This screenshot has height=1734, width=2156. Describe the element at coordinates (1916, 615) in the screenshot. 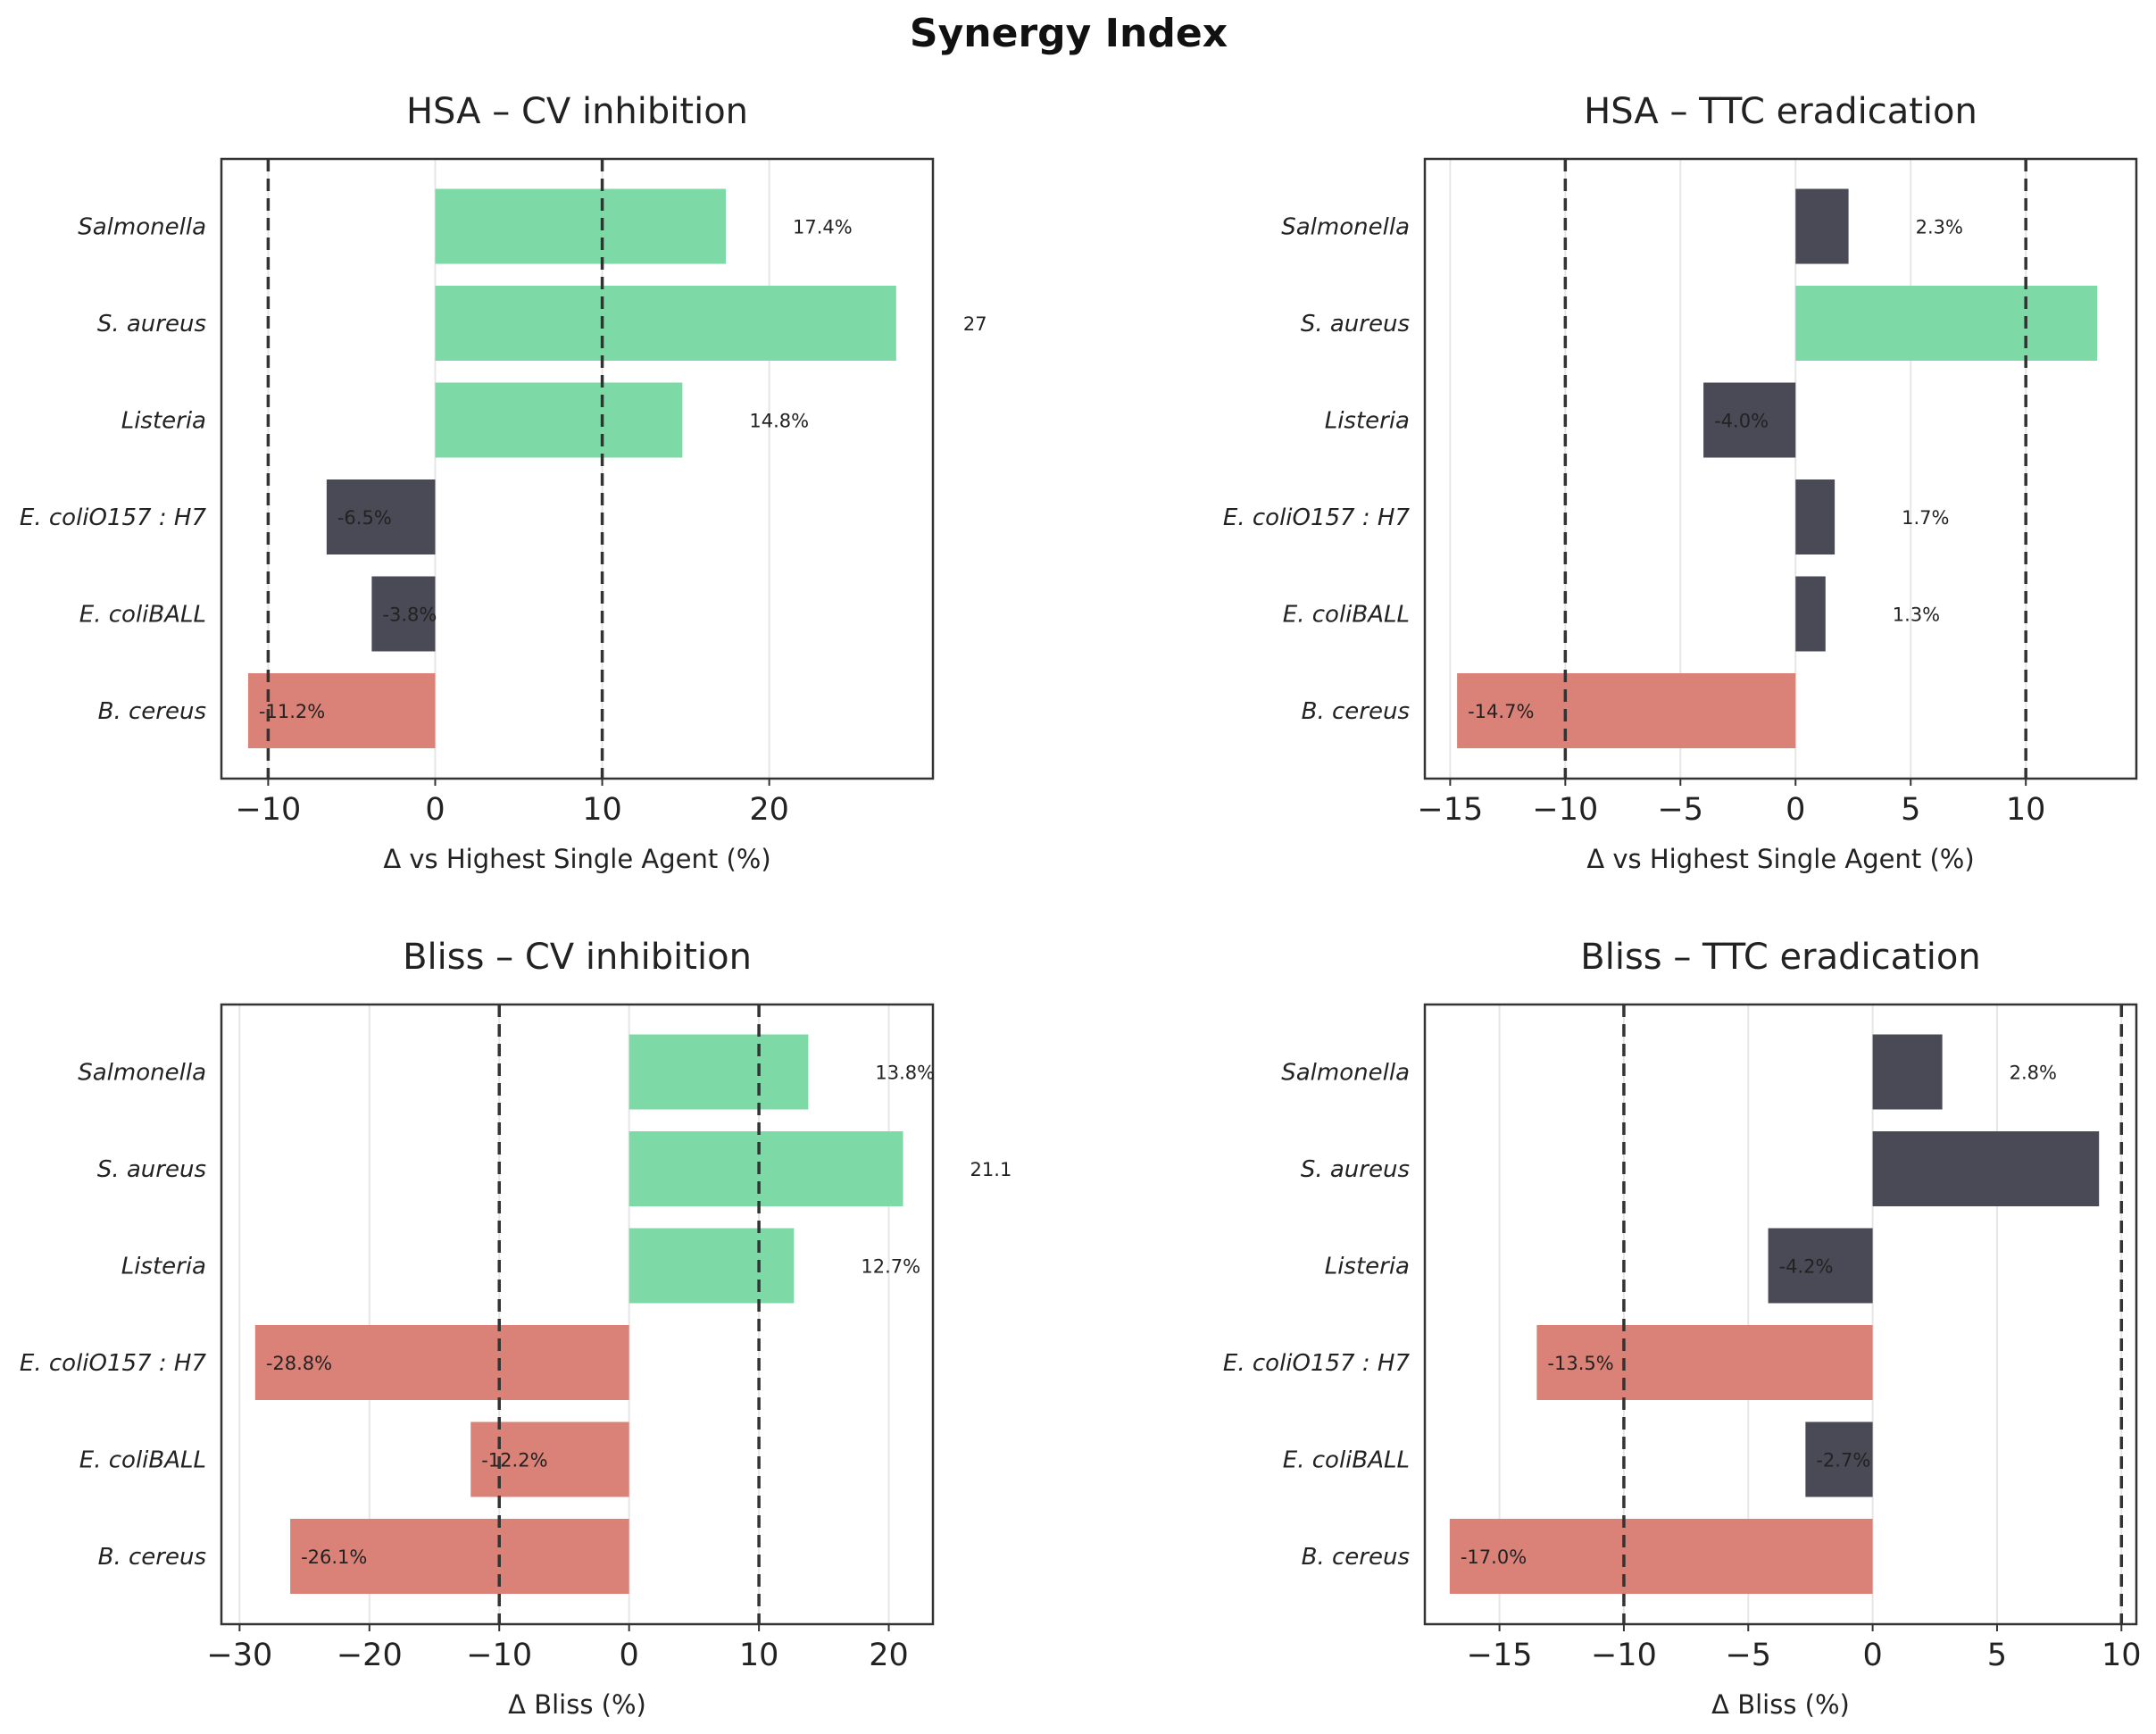

I see `data-label: 1.3%` at that location.